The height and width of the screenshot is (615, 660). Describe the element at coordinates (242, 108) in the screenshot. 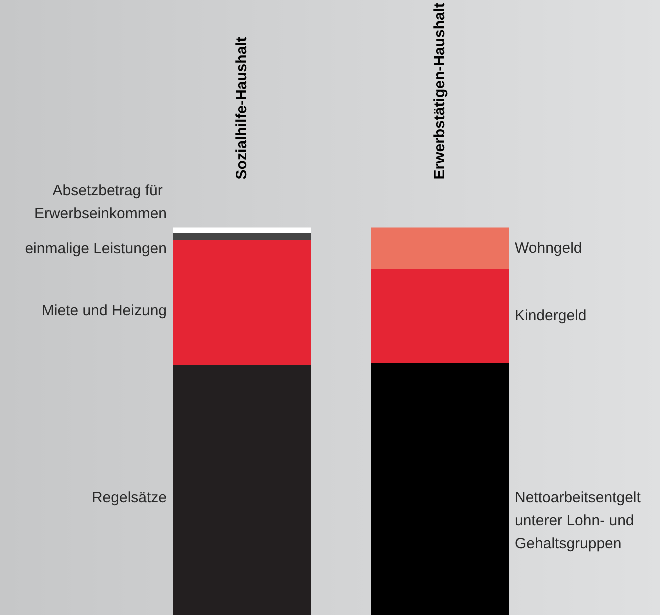

I see `x-tick-label: Sozialhilfe-Haushalt` at that location.